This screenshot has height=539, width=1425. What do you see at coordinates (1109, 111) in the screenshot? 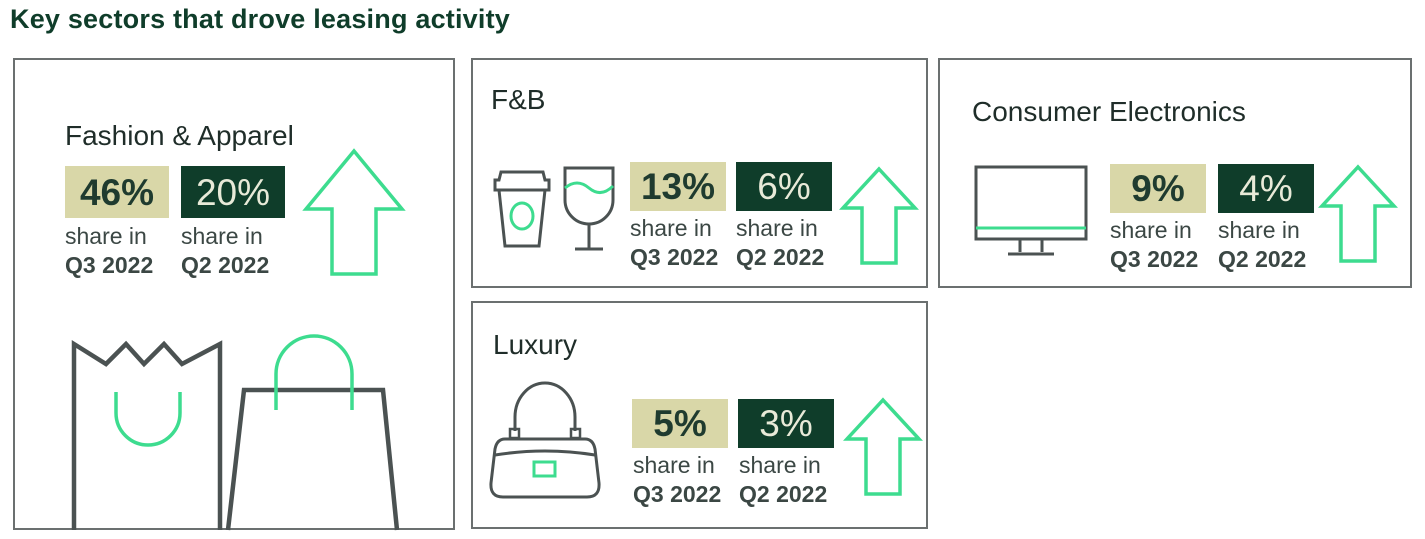
I see `sector-name: Consumer Electronics` at bounding box center [1109, 111].